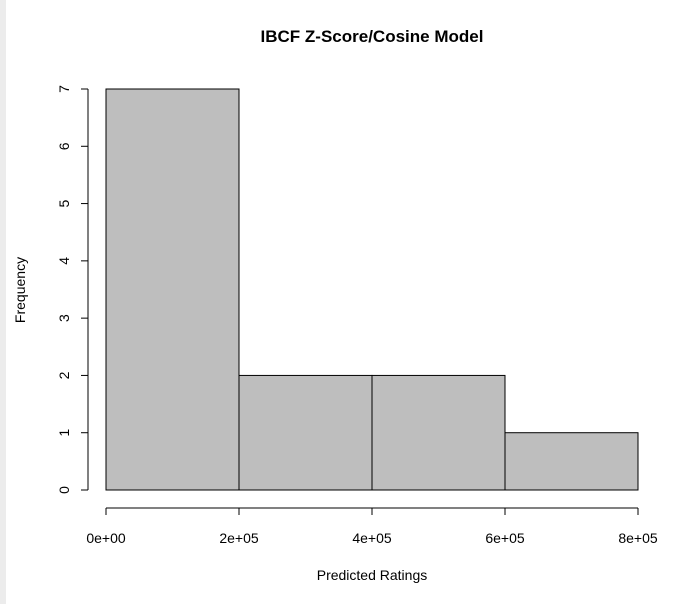 The image size is (687, 609). What do you see at coordinates (372, 575) in the screenshot?
I see `x-axis-label: Predicted Ratings` at bounding box center [372, 575].